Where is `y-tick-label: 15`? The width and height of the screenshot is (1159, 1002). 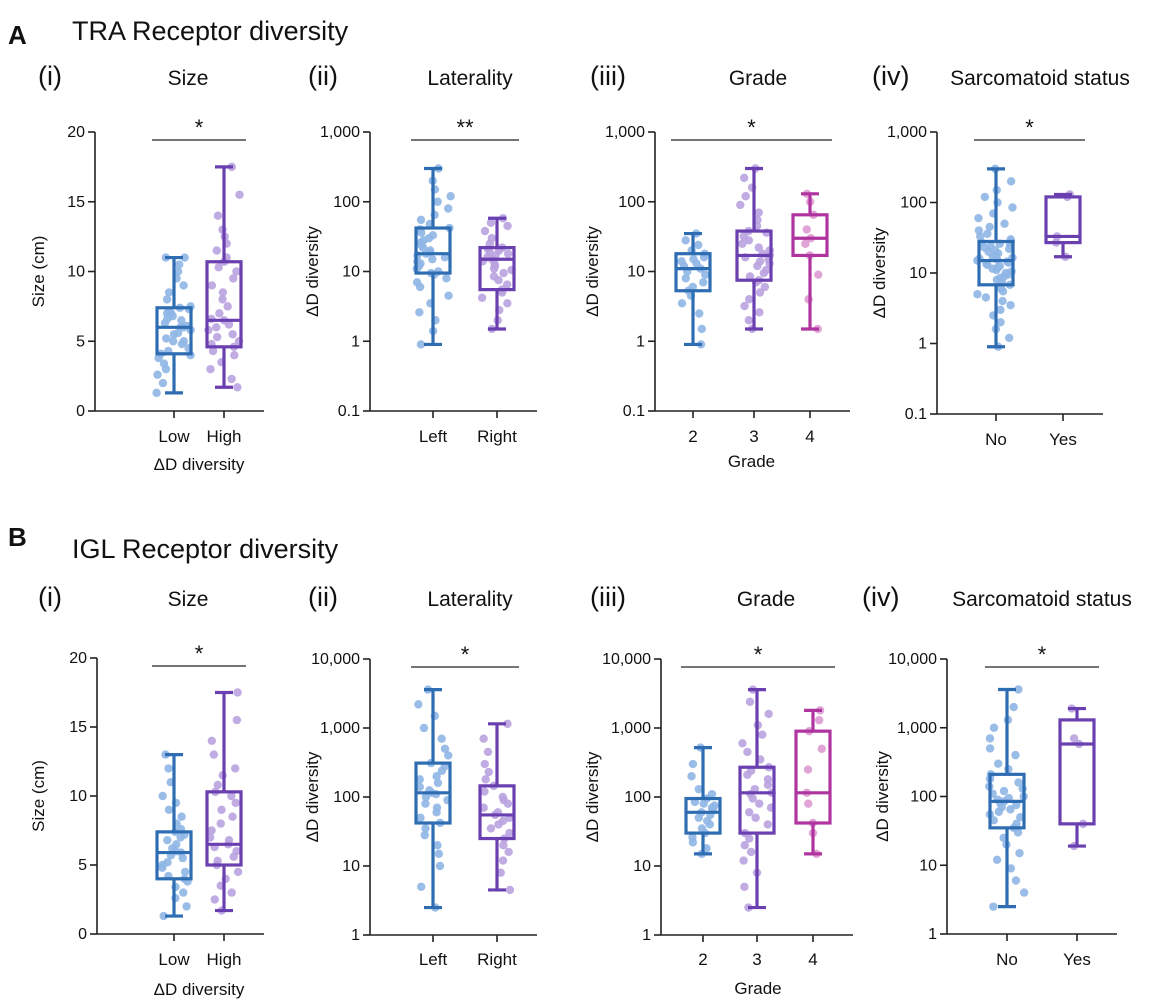
y-tick-label: 15 is located at coordinates (78, 727).